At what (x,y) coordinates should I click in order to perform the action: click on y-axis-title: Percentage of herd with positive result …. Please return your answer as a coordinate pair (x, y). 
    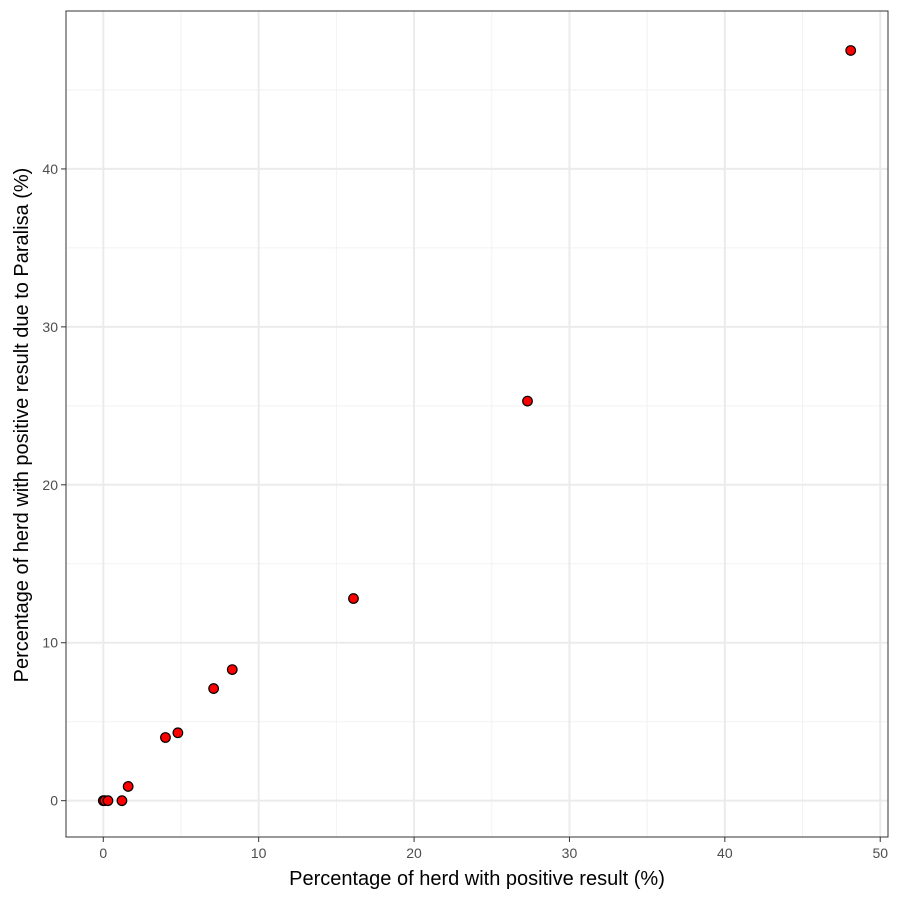
    Looking at the image, I should click on (22, 425).